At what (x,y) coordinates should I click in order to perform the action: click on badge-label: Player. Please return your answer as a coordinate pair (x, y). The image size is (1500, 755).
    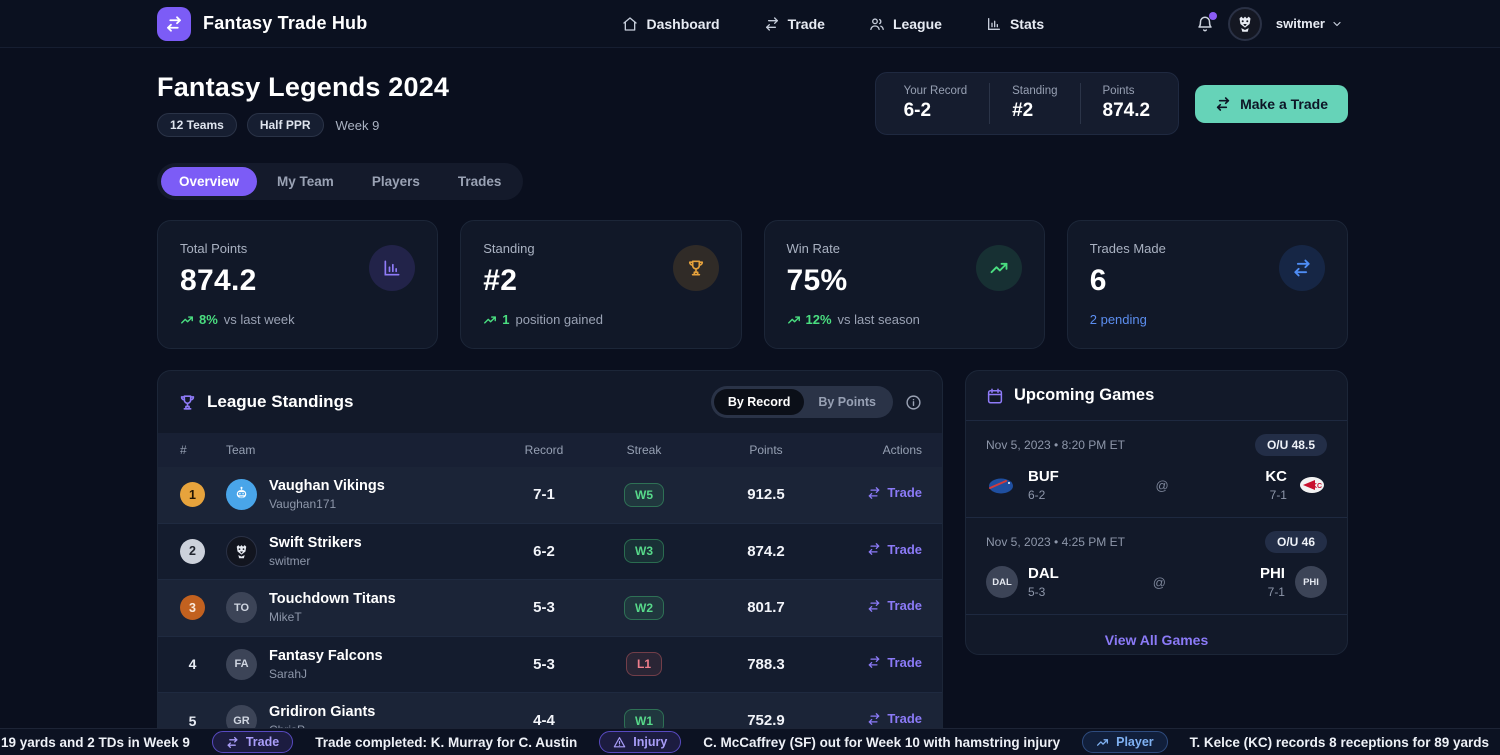
    Looking at the image, I should click on (1135, 742).